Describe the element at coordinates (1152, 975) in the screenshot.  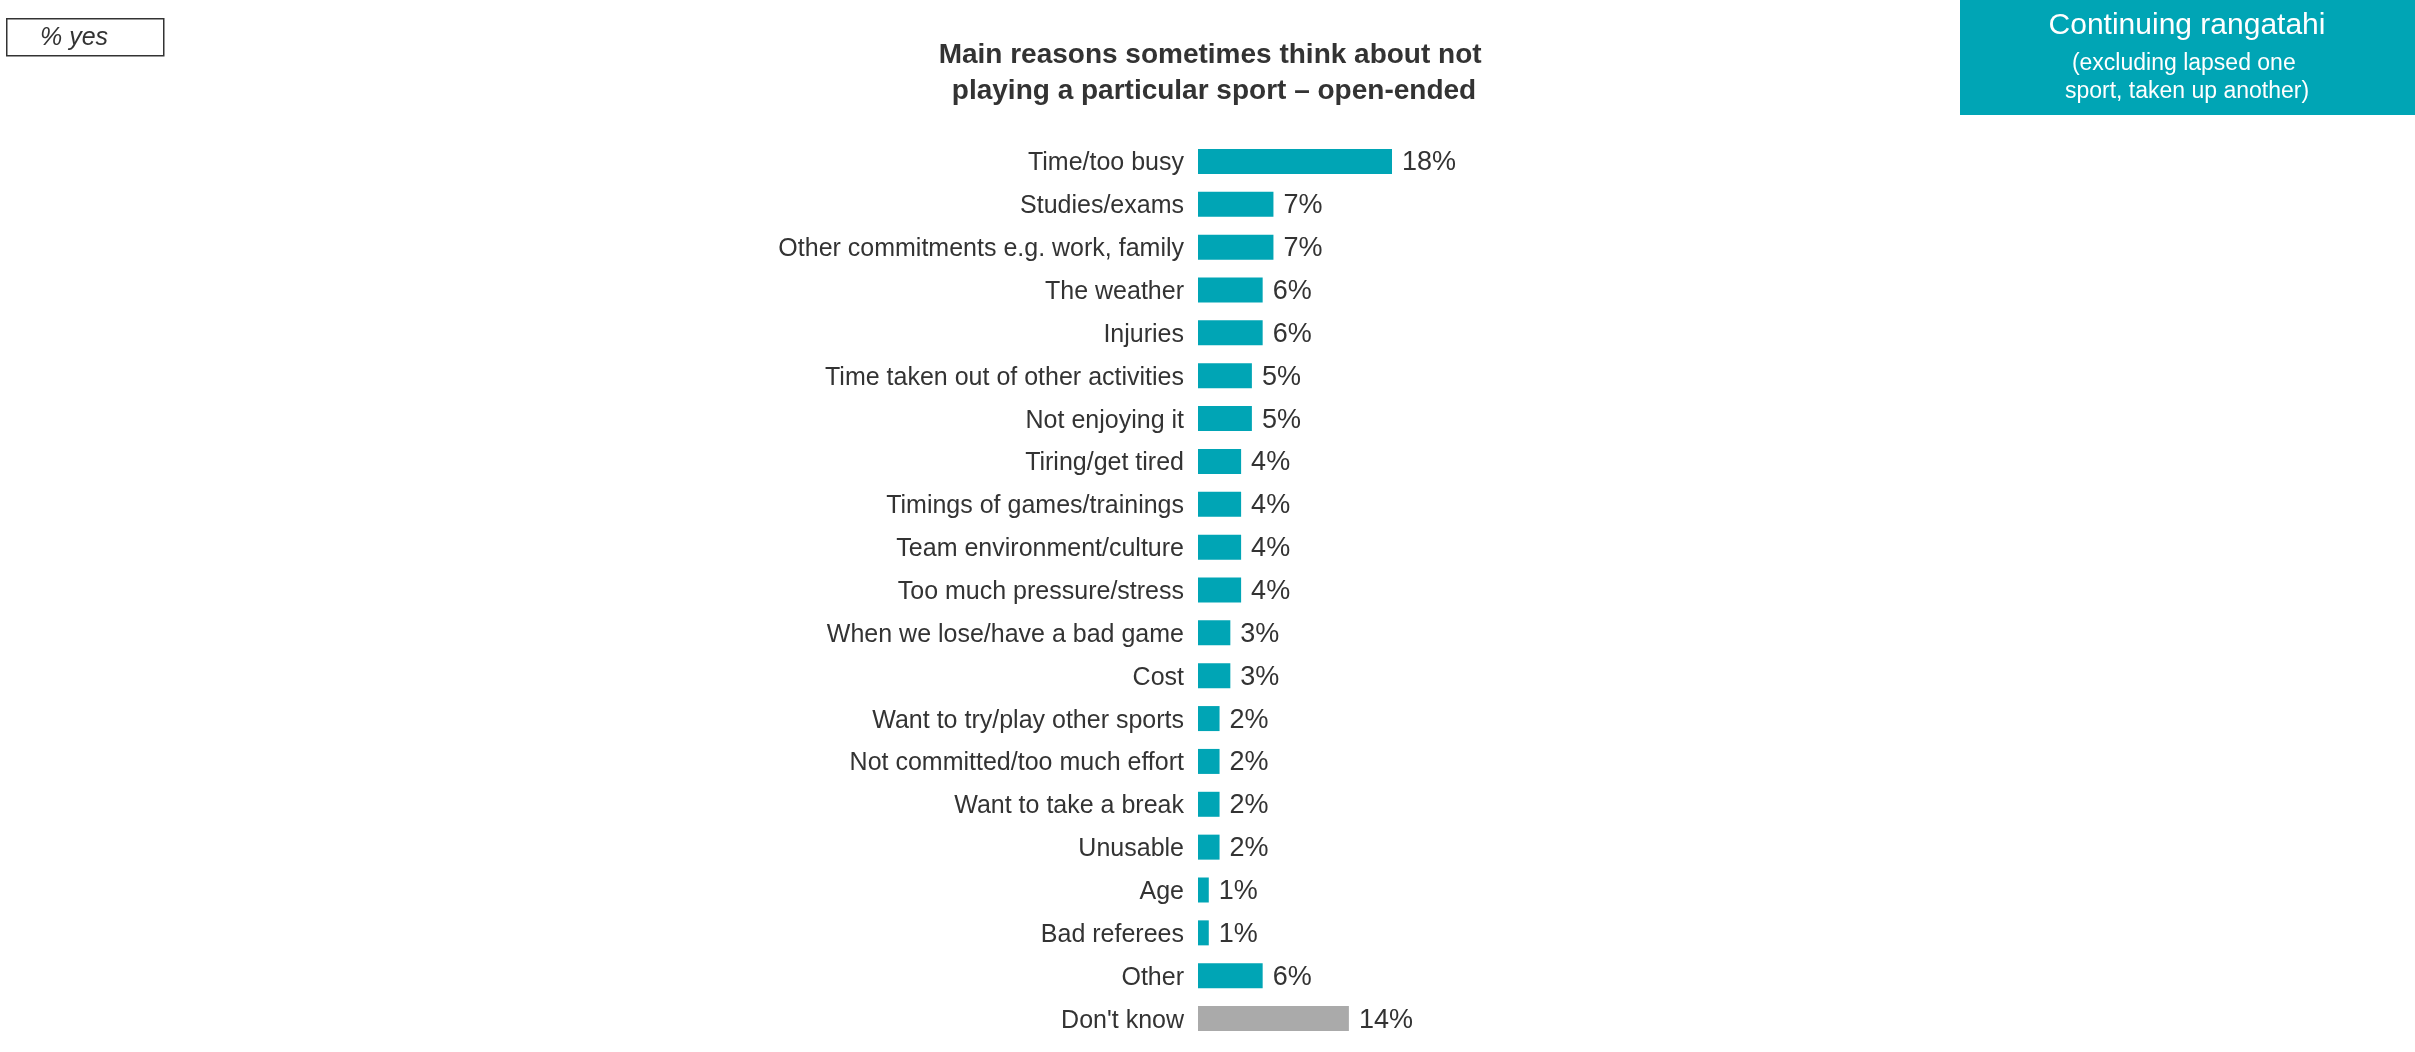
I see `y-tick-label: Other` at that location.